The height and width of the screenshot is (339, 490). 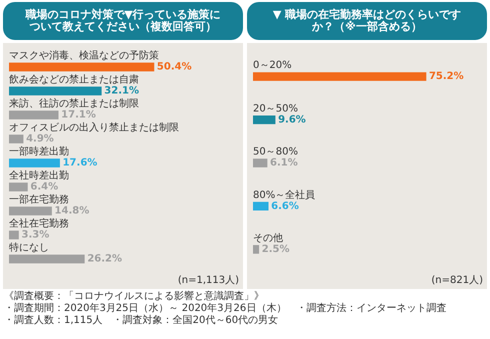 I want to click on data-label: 17.1%, so click(x=78, y=115).